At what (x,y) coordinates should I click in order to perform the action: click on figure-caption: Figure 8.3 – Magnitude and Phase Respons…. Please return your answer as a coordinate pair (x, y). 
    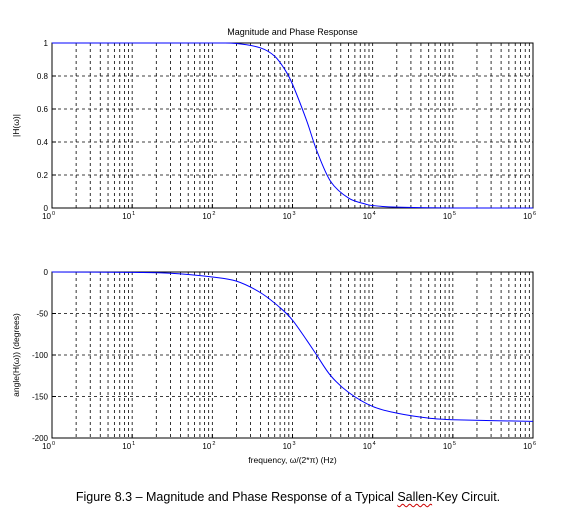
    Looking at the image, I should click on (288, 497).